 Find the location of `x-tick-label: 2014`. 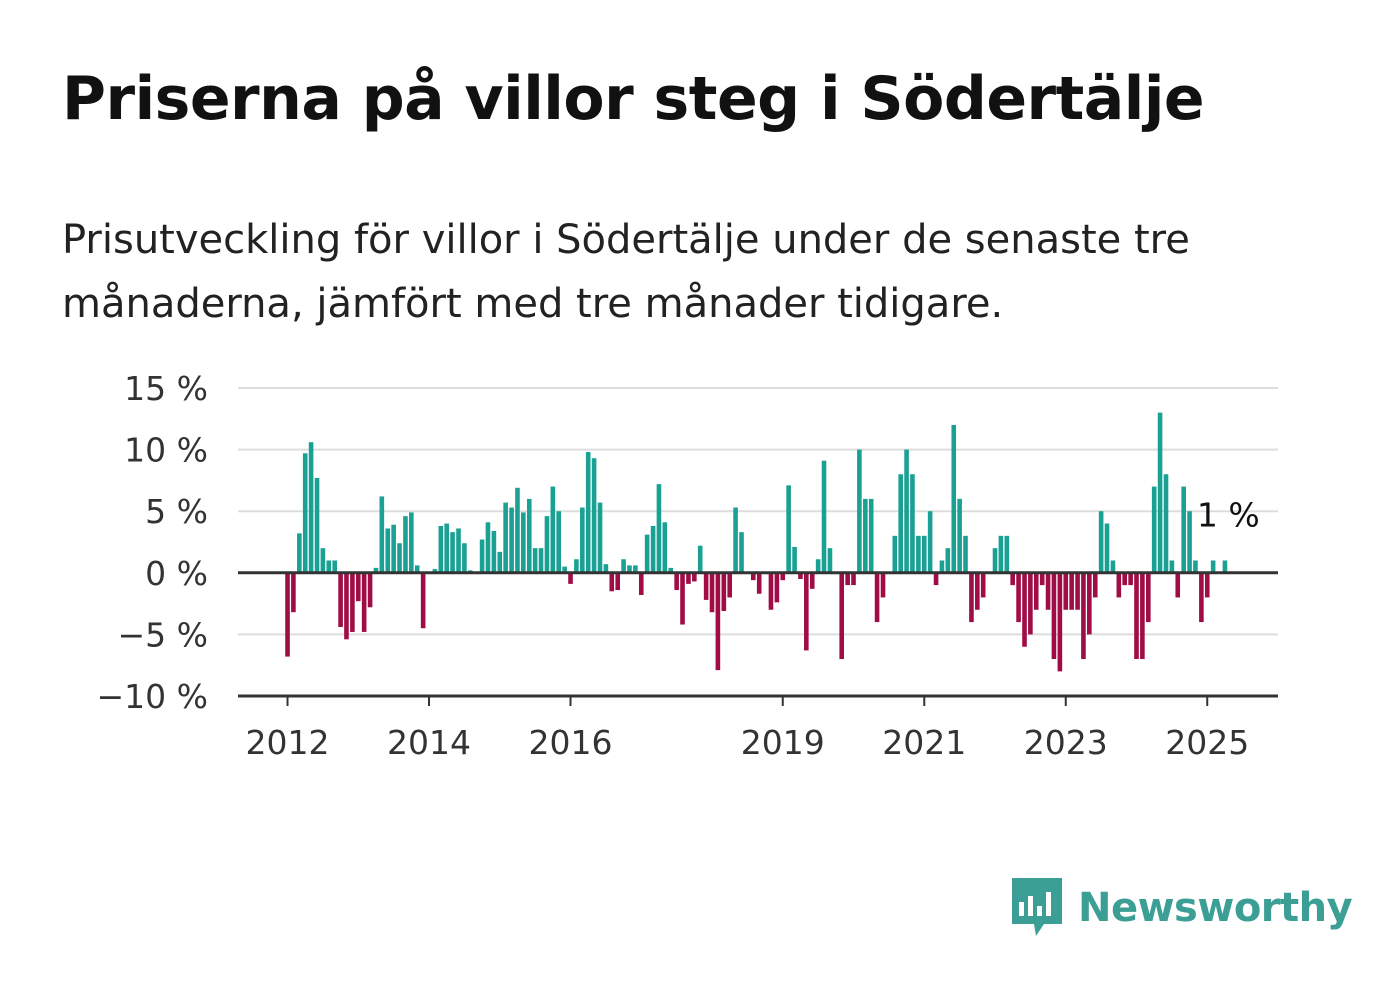

x-tick-label: 2014 is located at coordinates (429, 742).